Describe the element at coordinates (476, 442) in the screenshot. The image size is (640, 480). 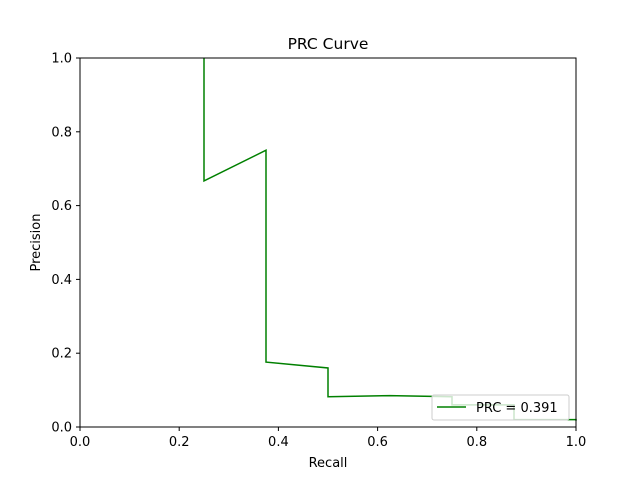
I see `x-tick-label: 0.8` at that location.